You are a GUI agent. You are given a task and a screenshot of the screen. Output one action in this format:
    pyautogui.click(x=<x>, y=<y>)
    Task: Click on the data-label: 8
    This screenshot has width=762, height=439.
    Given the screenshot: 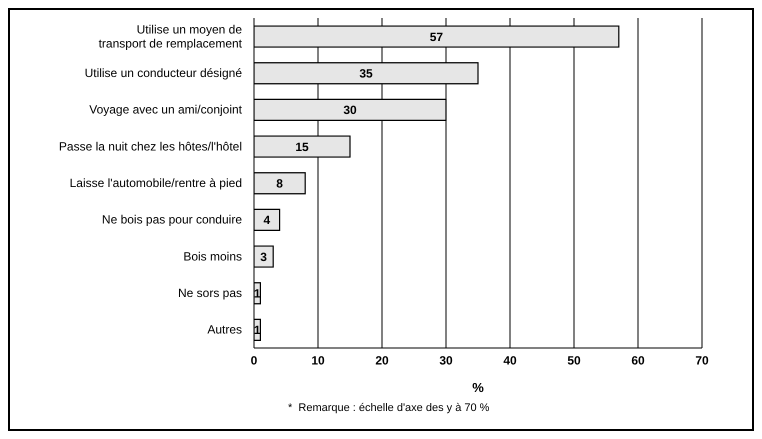 What is the action you would take?
    pyautogui.click(x=280, y=183)
    